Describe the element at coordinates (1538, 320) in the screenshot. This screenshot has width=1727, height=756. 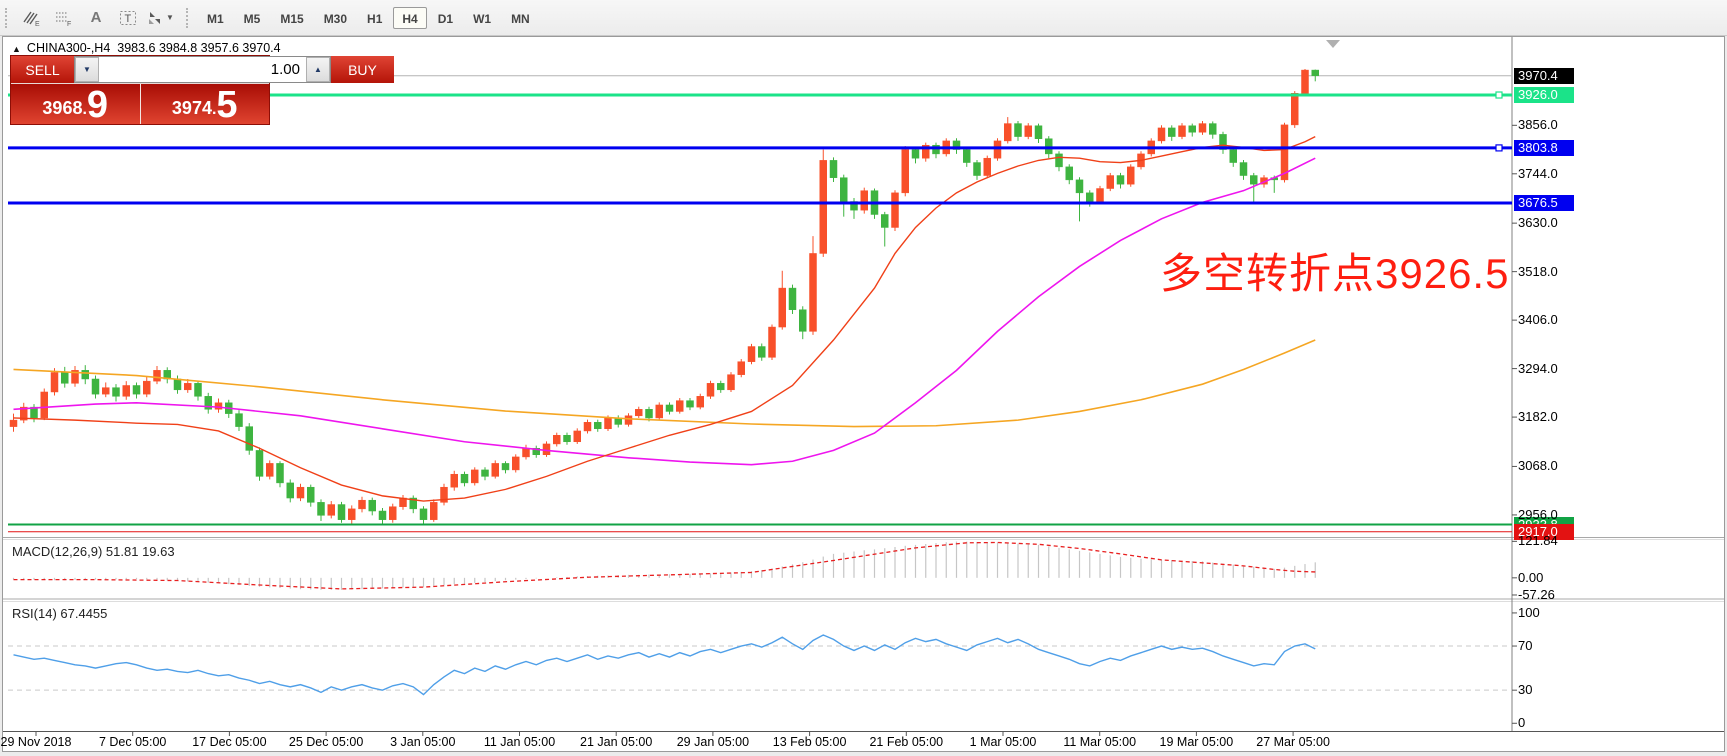
I see `price-axis-tick: 3406.0` at that location.